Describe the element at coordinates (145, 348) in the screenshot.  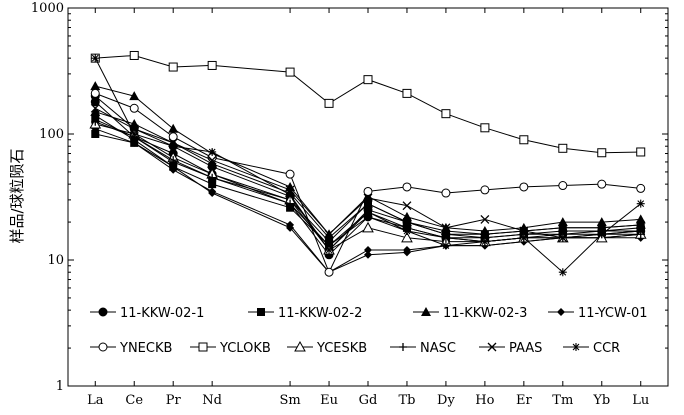
I see `legend-label: YNECKB` at that location.